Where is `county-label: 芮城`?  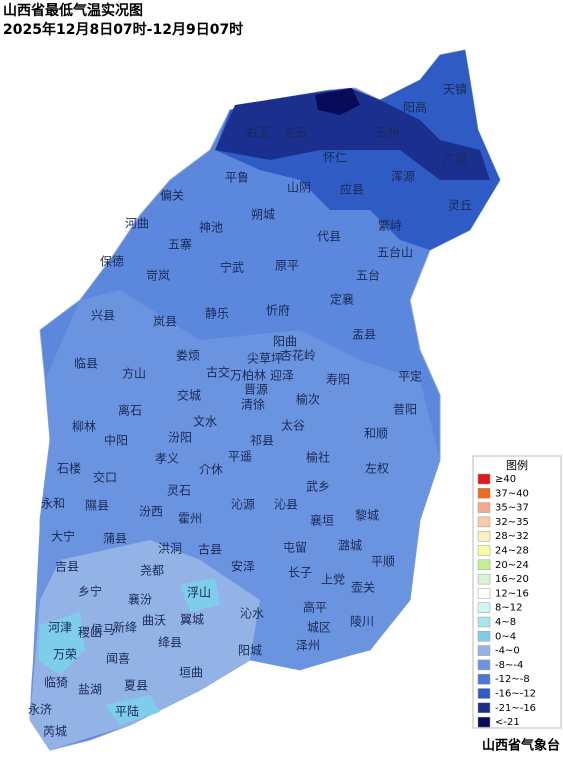
county-label: 芮城 is located at coordinates (55, 732).